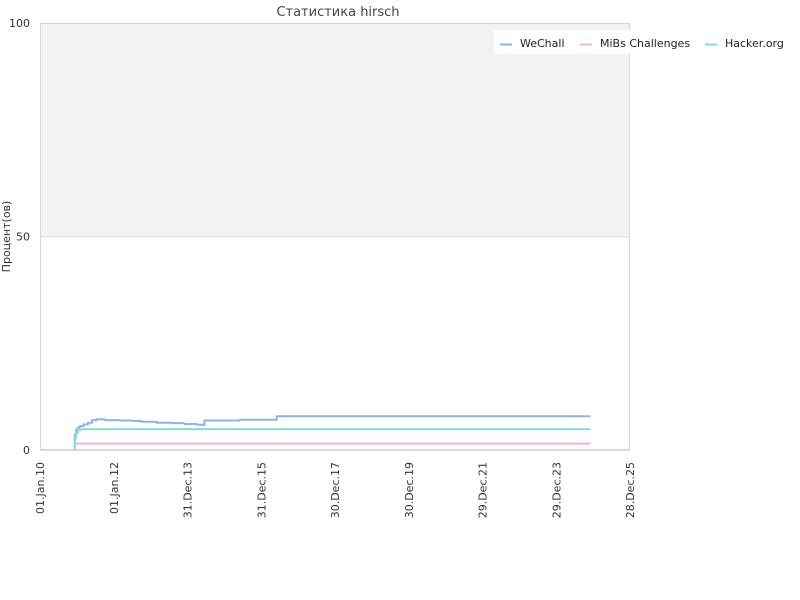 The height and width of the screenshot is (600, 800). I want to click on legend-label: MiBs Challenges, so click(645, 43).